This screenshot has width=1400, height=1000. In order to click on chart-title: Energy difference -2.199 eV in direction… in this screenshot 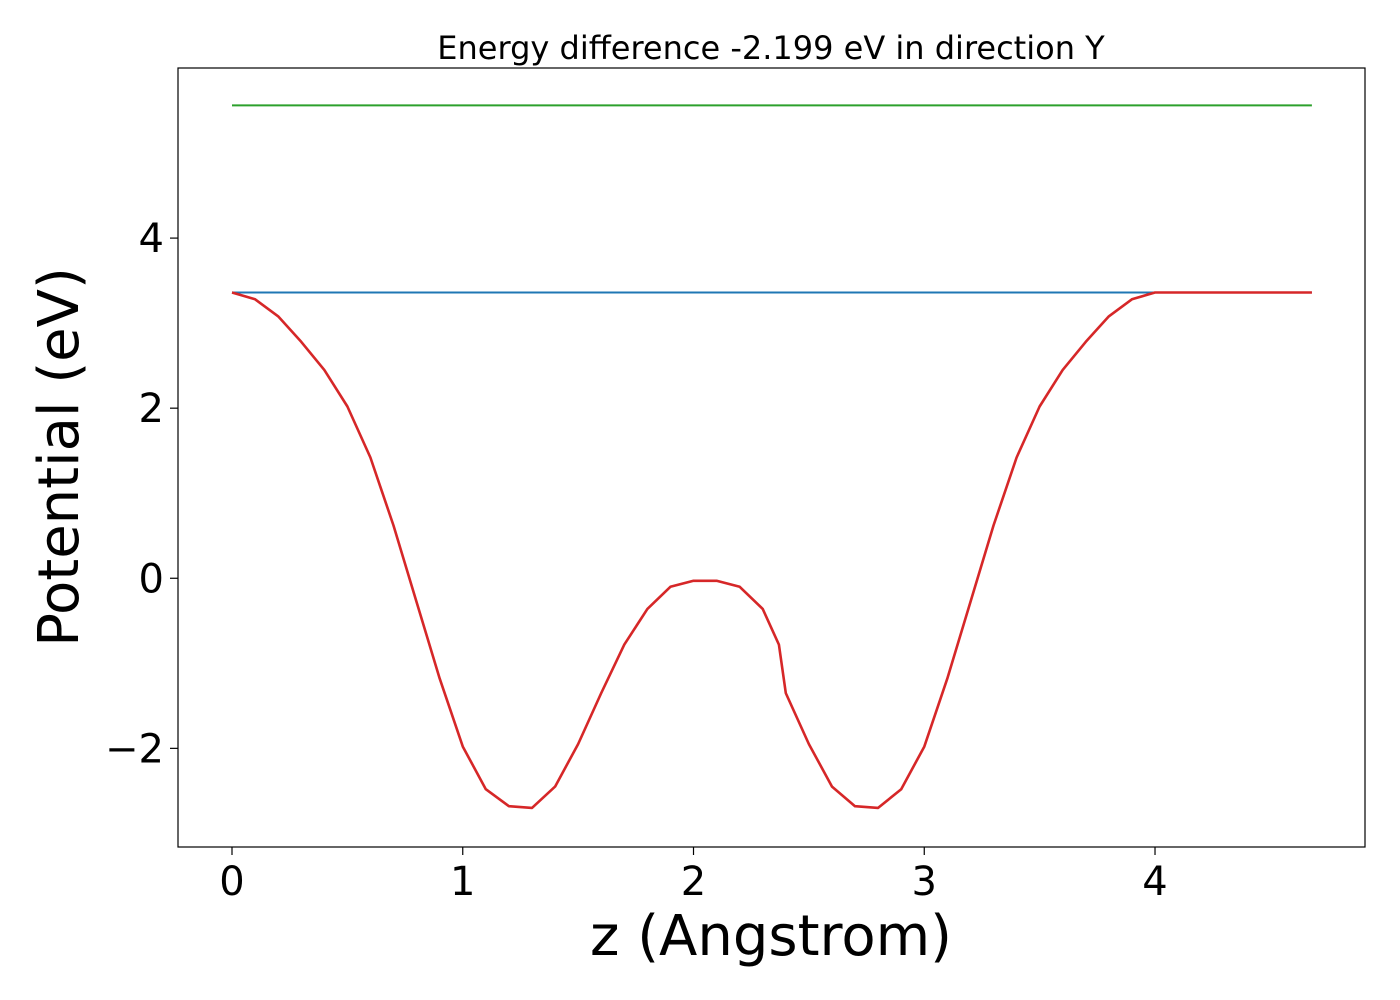, I will do `click(771, 48)`.